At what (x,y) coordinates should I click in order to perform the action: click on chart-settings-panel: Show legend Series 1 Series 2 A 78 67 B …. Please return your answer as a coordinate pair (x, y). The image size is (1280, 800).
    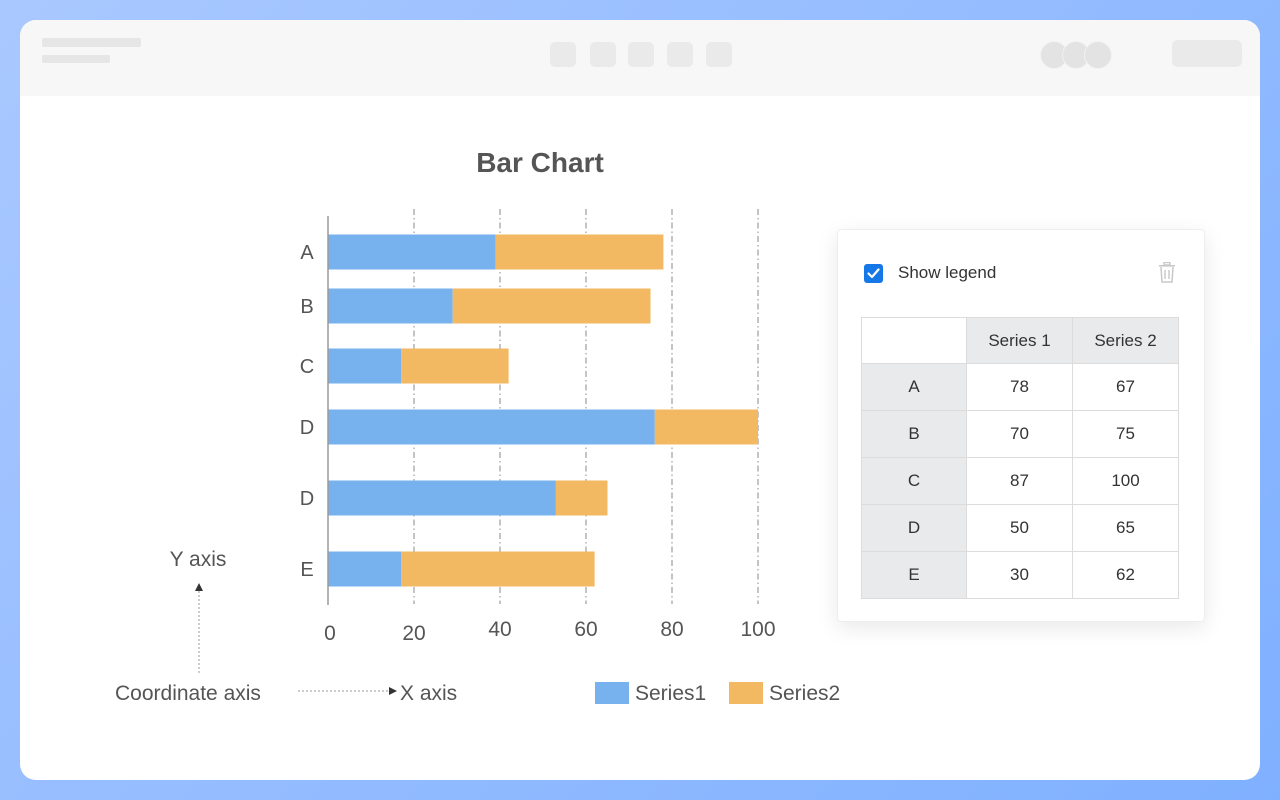
    Looking at the image, I should click on (1021, 425).